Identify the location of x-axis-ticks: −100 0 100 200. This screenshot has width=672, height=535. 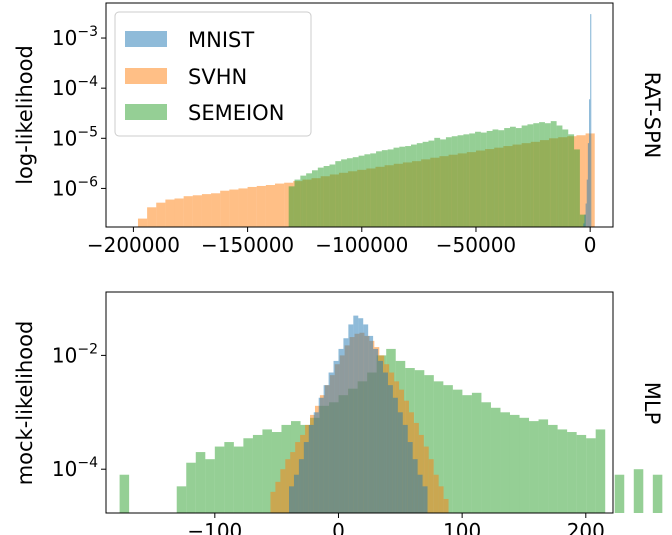
(396, 524).